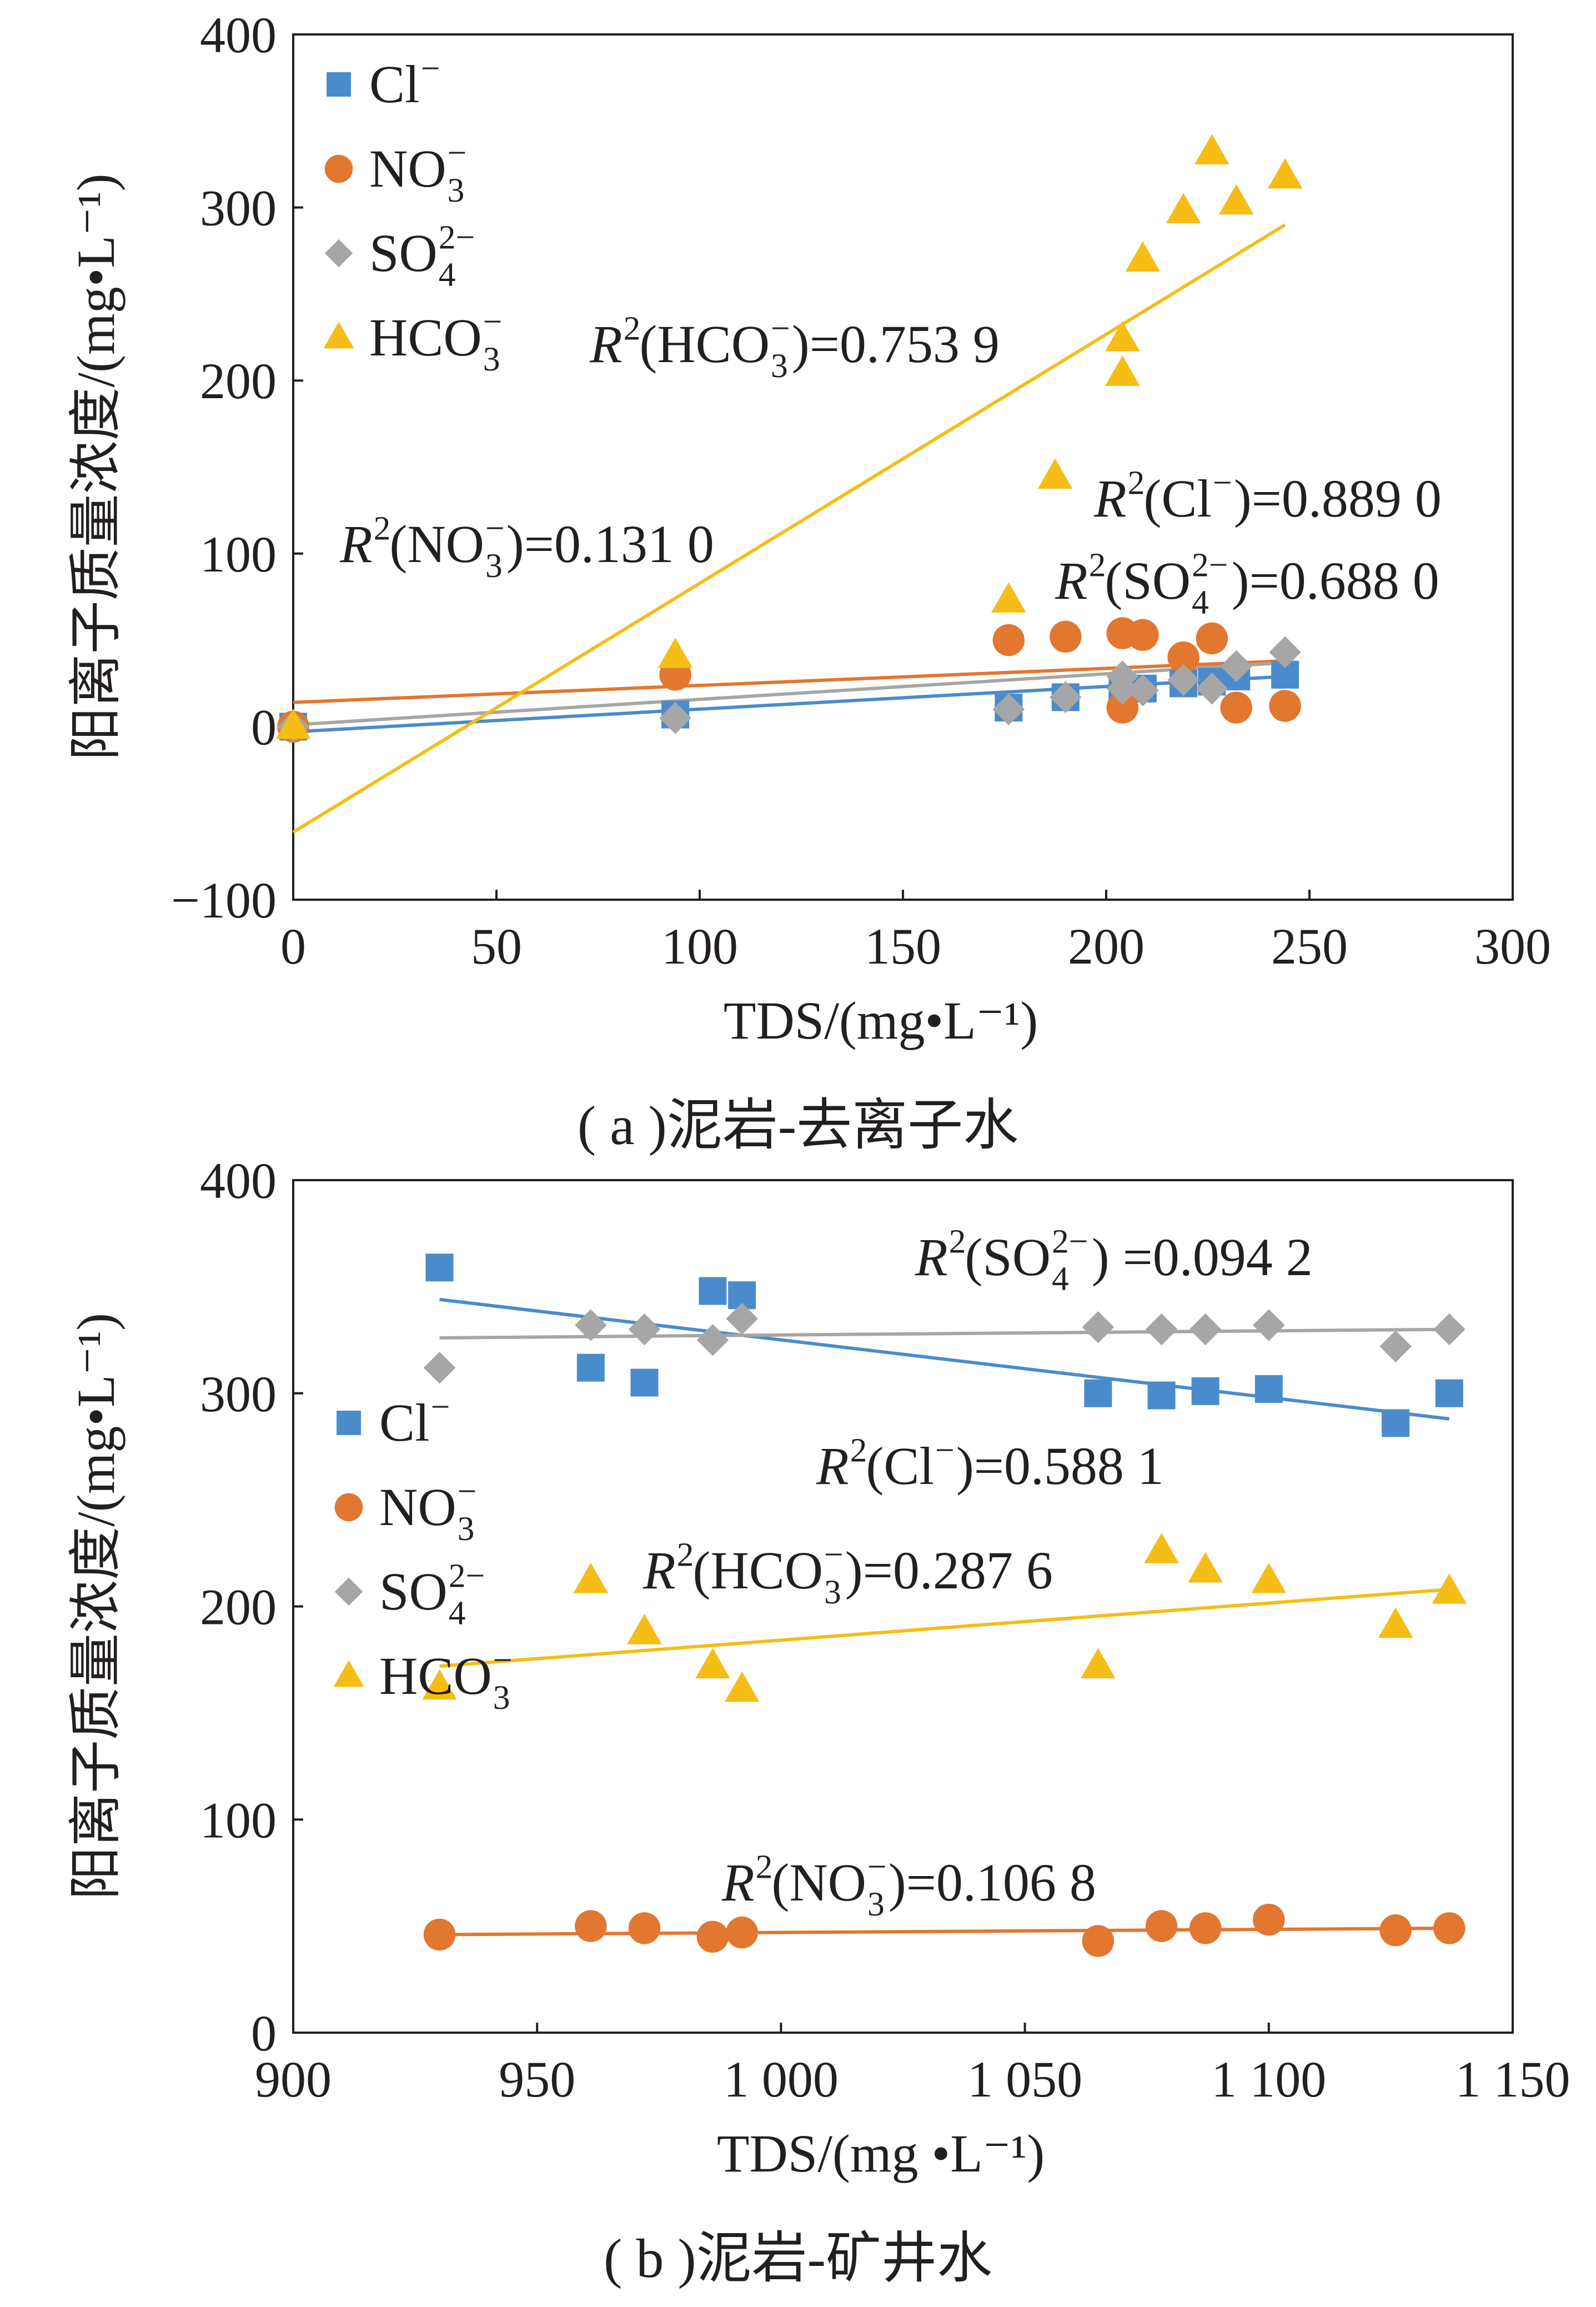 This screenshot has height=2307, width=1596. What do you see at coordinates (1202, 1257) in the screenshot?
I see `r2-label-so4-value: ) =0.094 2` at bounding box center [1202, 1257].